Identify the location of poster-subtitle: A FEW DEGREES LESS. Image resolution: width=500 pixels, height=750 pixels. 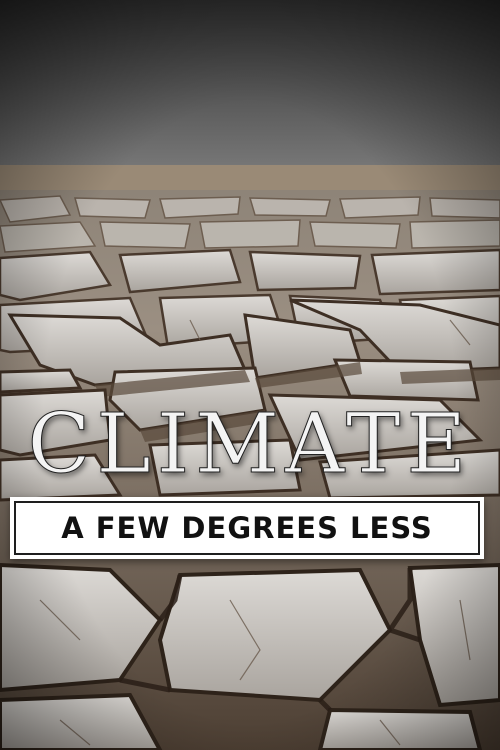
(247, 528).